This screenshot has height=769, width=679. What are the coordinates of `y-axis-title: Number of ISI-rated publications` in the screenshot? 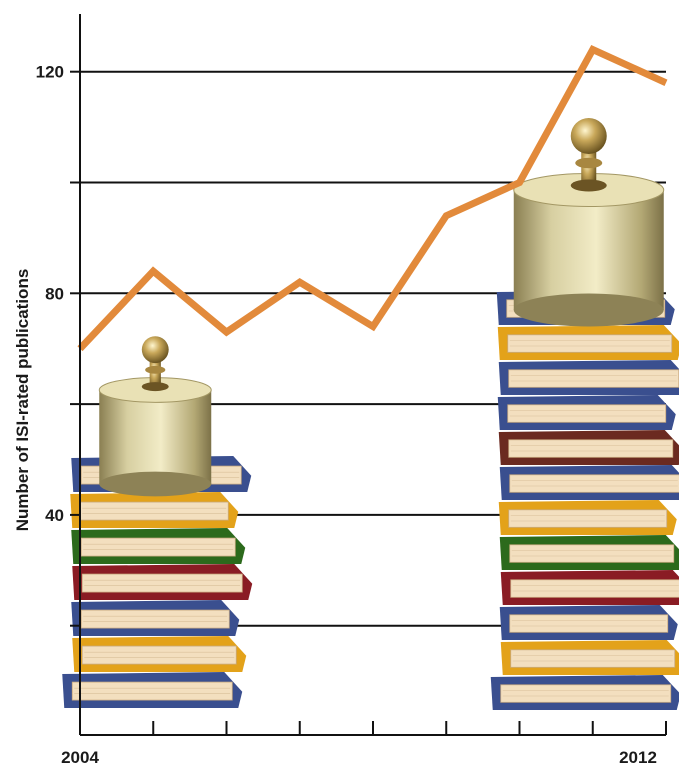 It's located at (22, 400).